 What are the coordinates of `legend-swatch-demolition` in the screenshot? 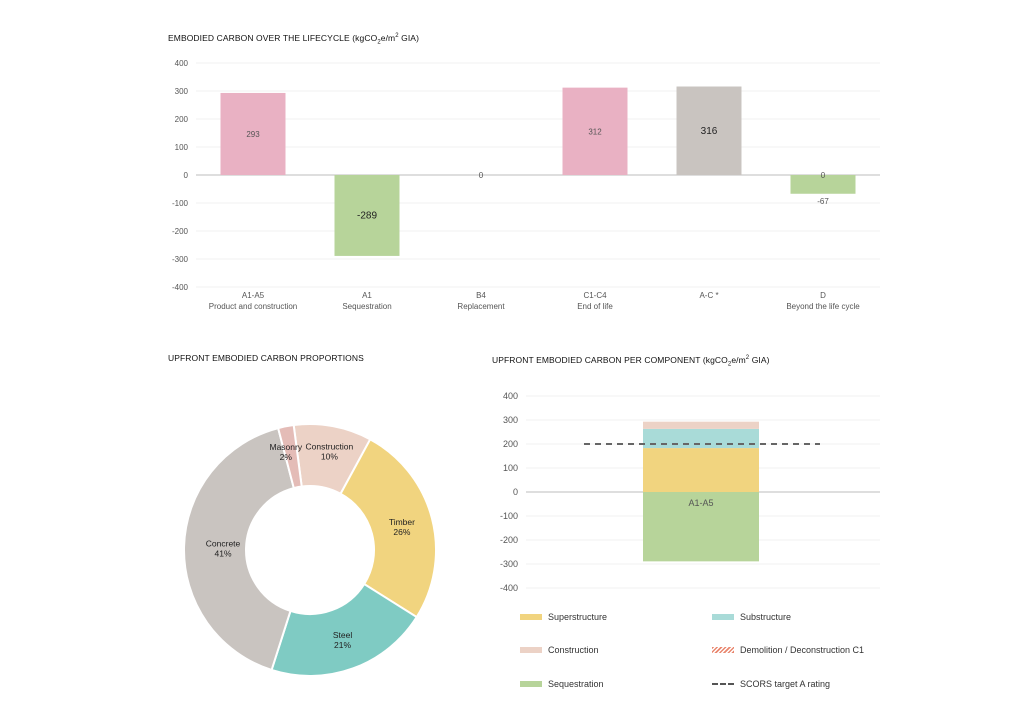 It's located at (723, 650).